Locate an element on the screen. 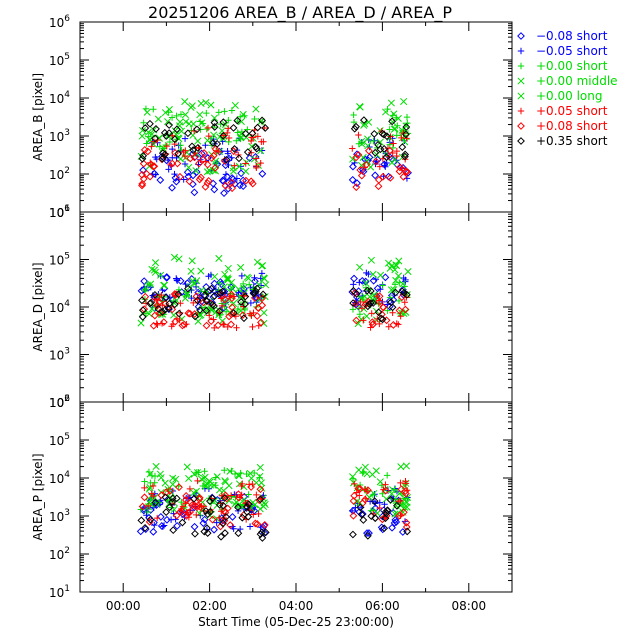 The image size is (640, 640). x-tick-label: 06:00 is located at coordinates (382, 606).